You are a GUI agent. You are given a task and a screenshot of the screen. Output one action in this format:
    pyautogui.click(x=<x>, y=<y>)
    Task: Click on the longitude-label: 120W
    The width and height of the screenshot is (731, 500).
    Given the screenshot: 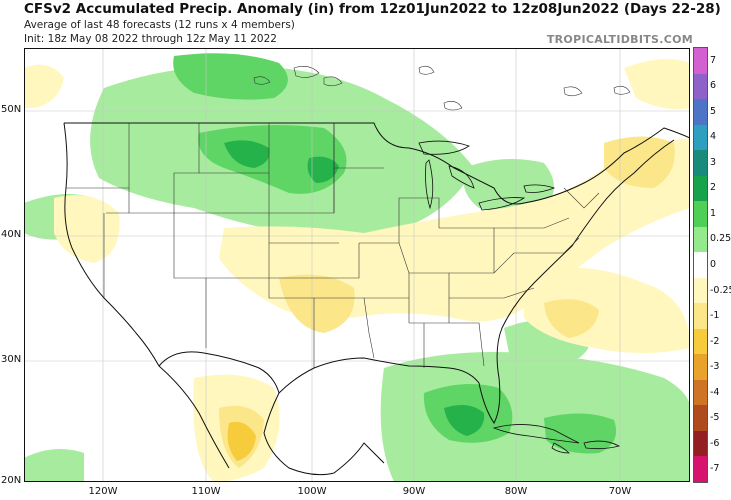 What is the action you would take?
    pyautogui.click(x=103, y=491)
    